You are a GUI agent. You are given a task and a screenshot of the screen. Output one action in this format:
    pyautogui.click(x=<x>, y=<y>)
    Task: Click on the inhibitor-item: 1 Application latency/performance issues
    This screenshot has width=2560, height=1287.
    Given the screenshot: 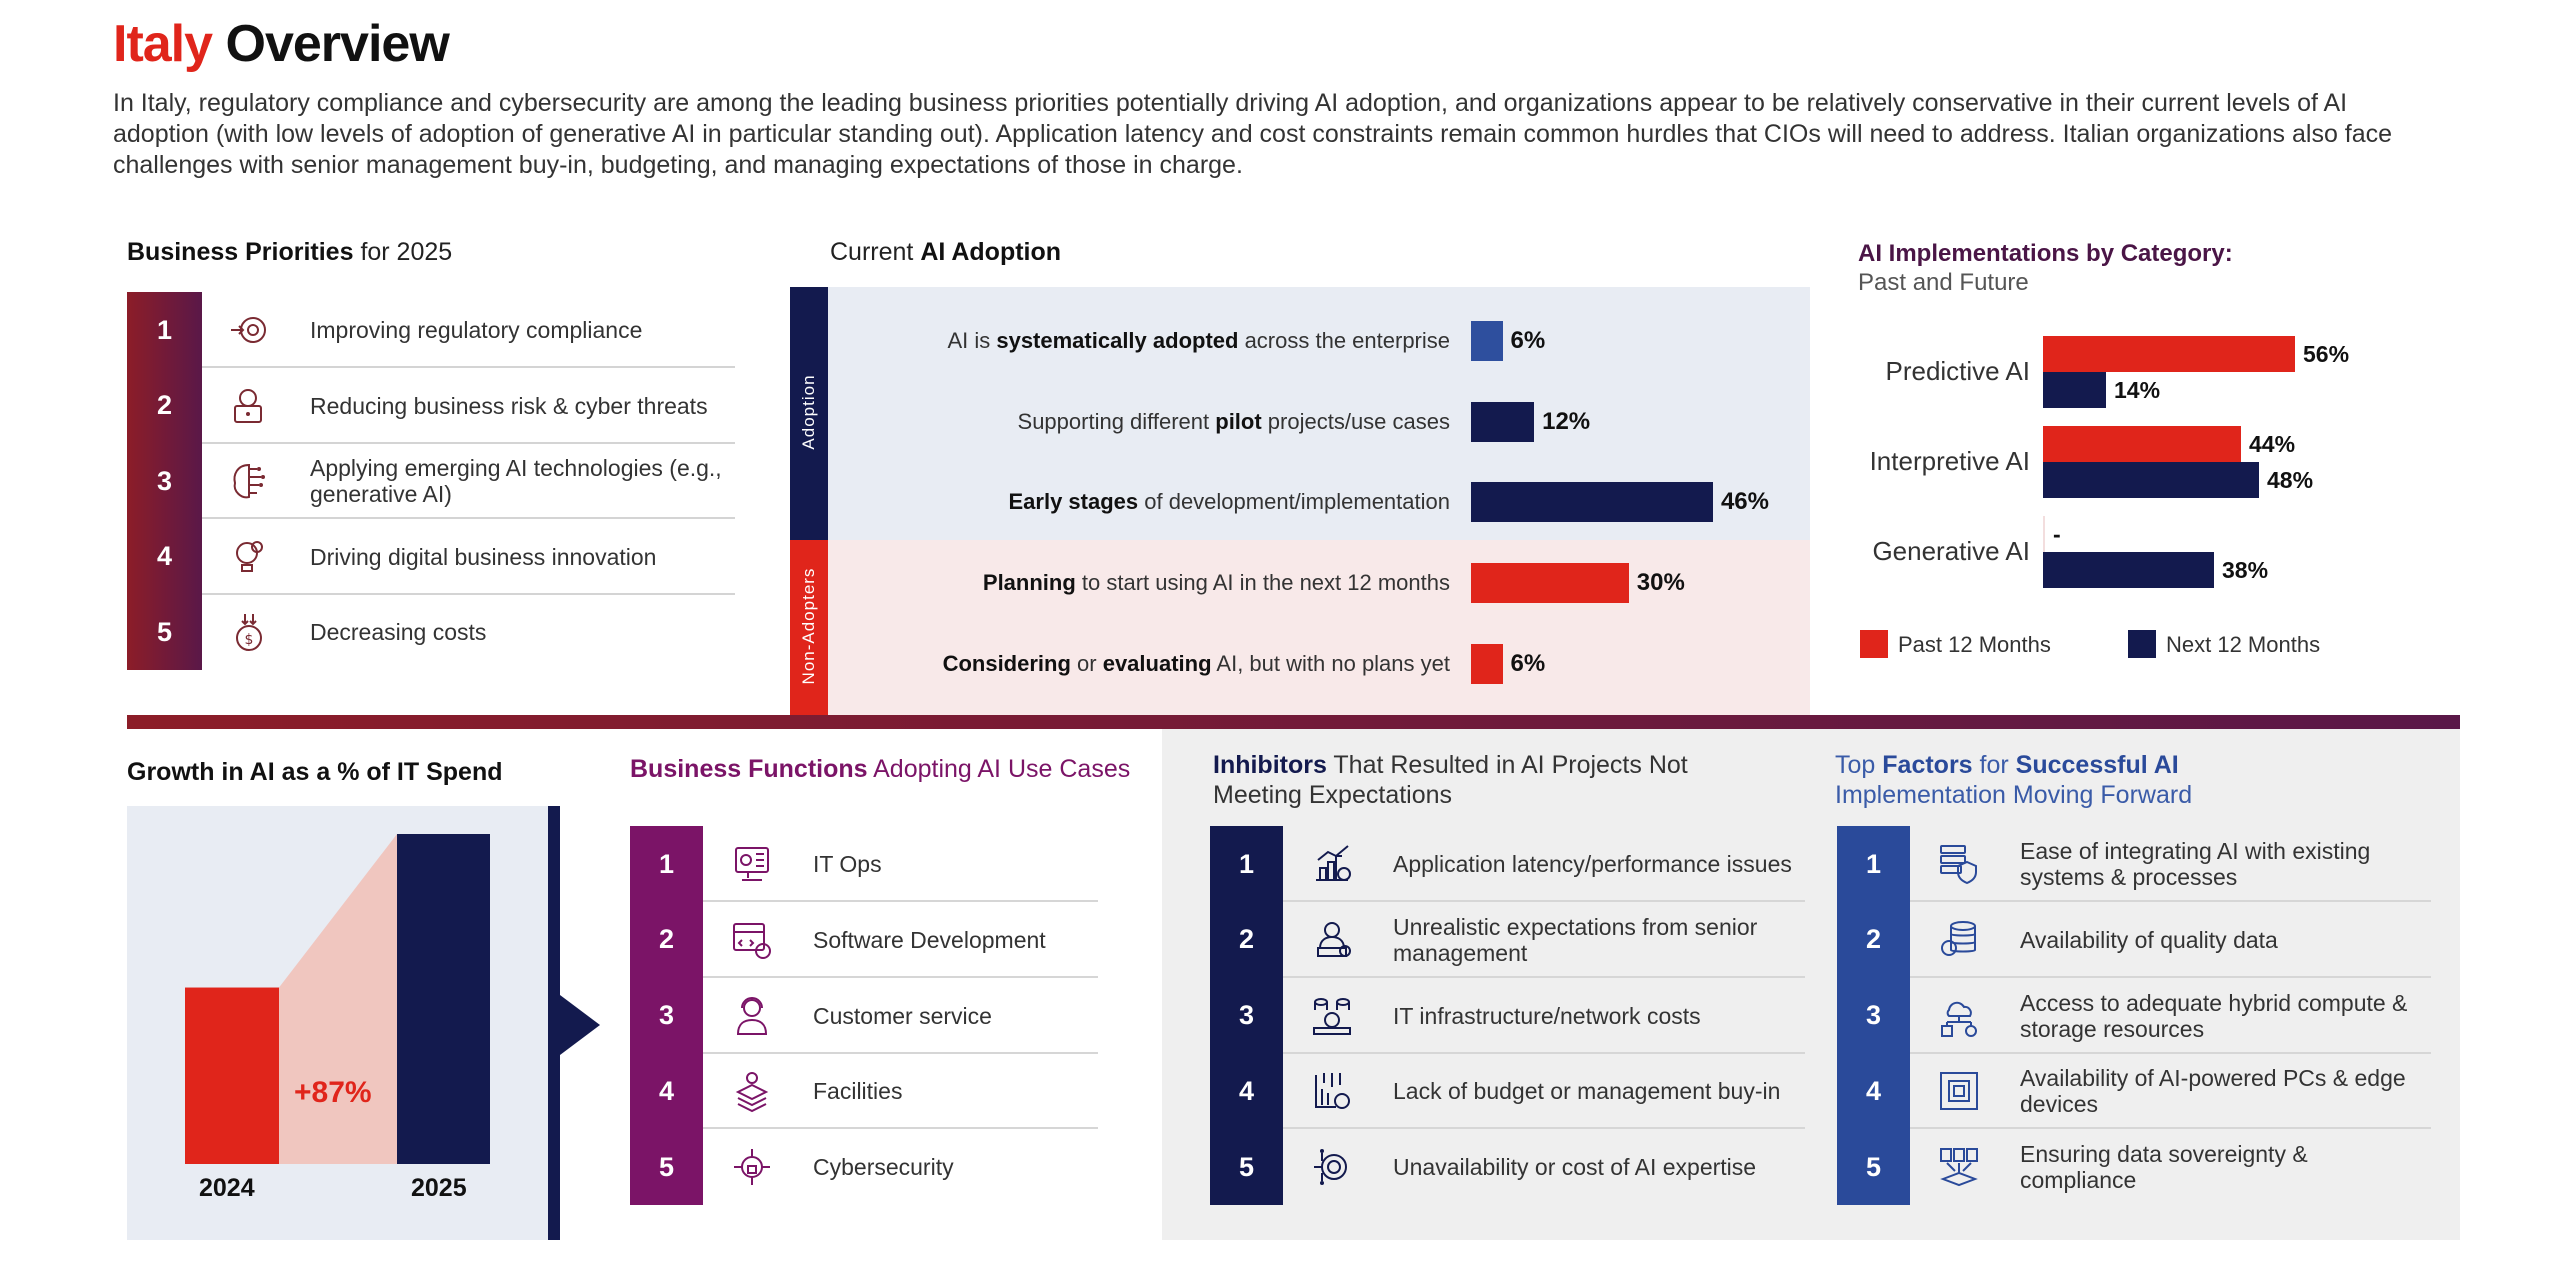 What is the action you would take?
    pyautogui.click(x=1507, y=864)
    